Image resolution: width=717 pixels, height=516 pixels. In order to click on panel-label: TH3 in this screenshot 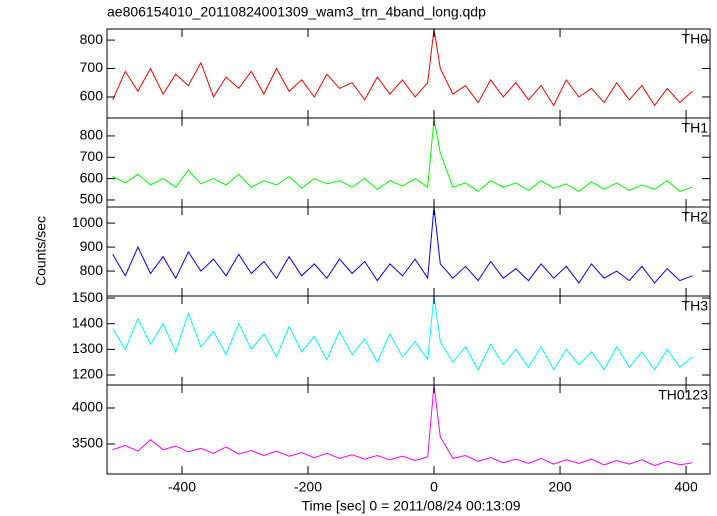, I will do `click(695, 306)`.